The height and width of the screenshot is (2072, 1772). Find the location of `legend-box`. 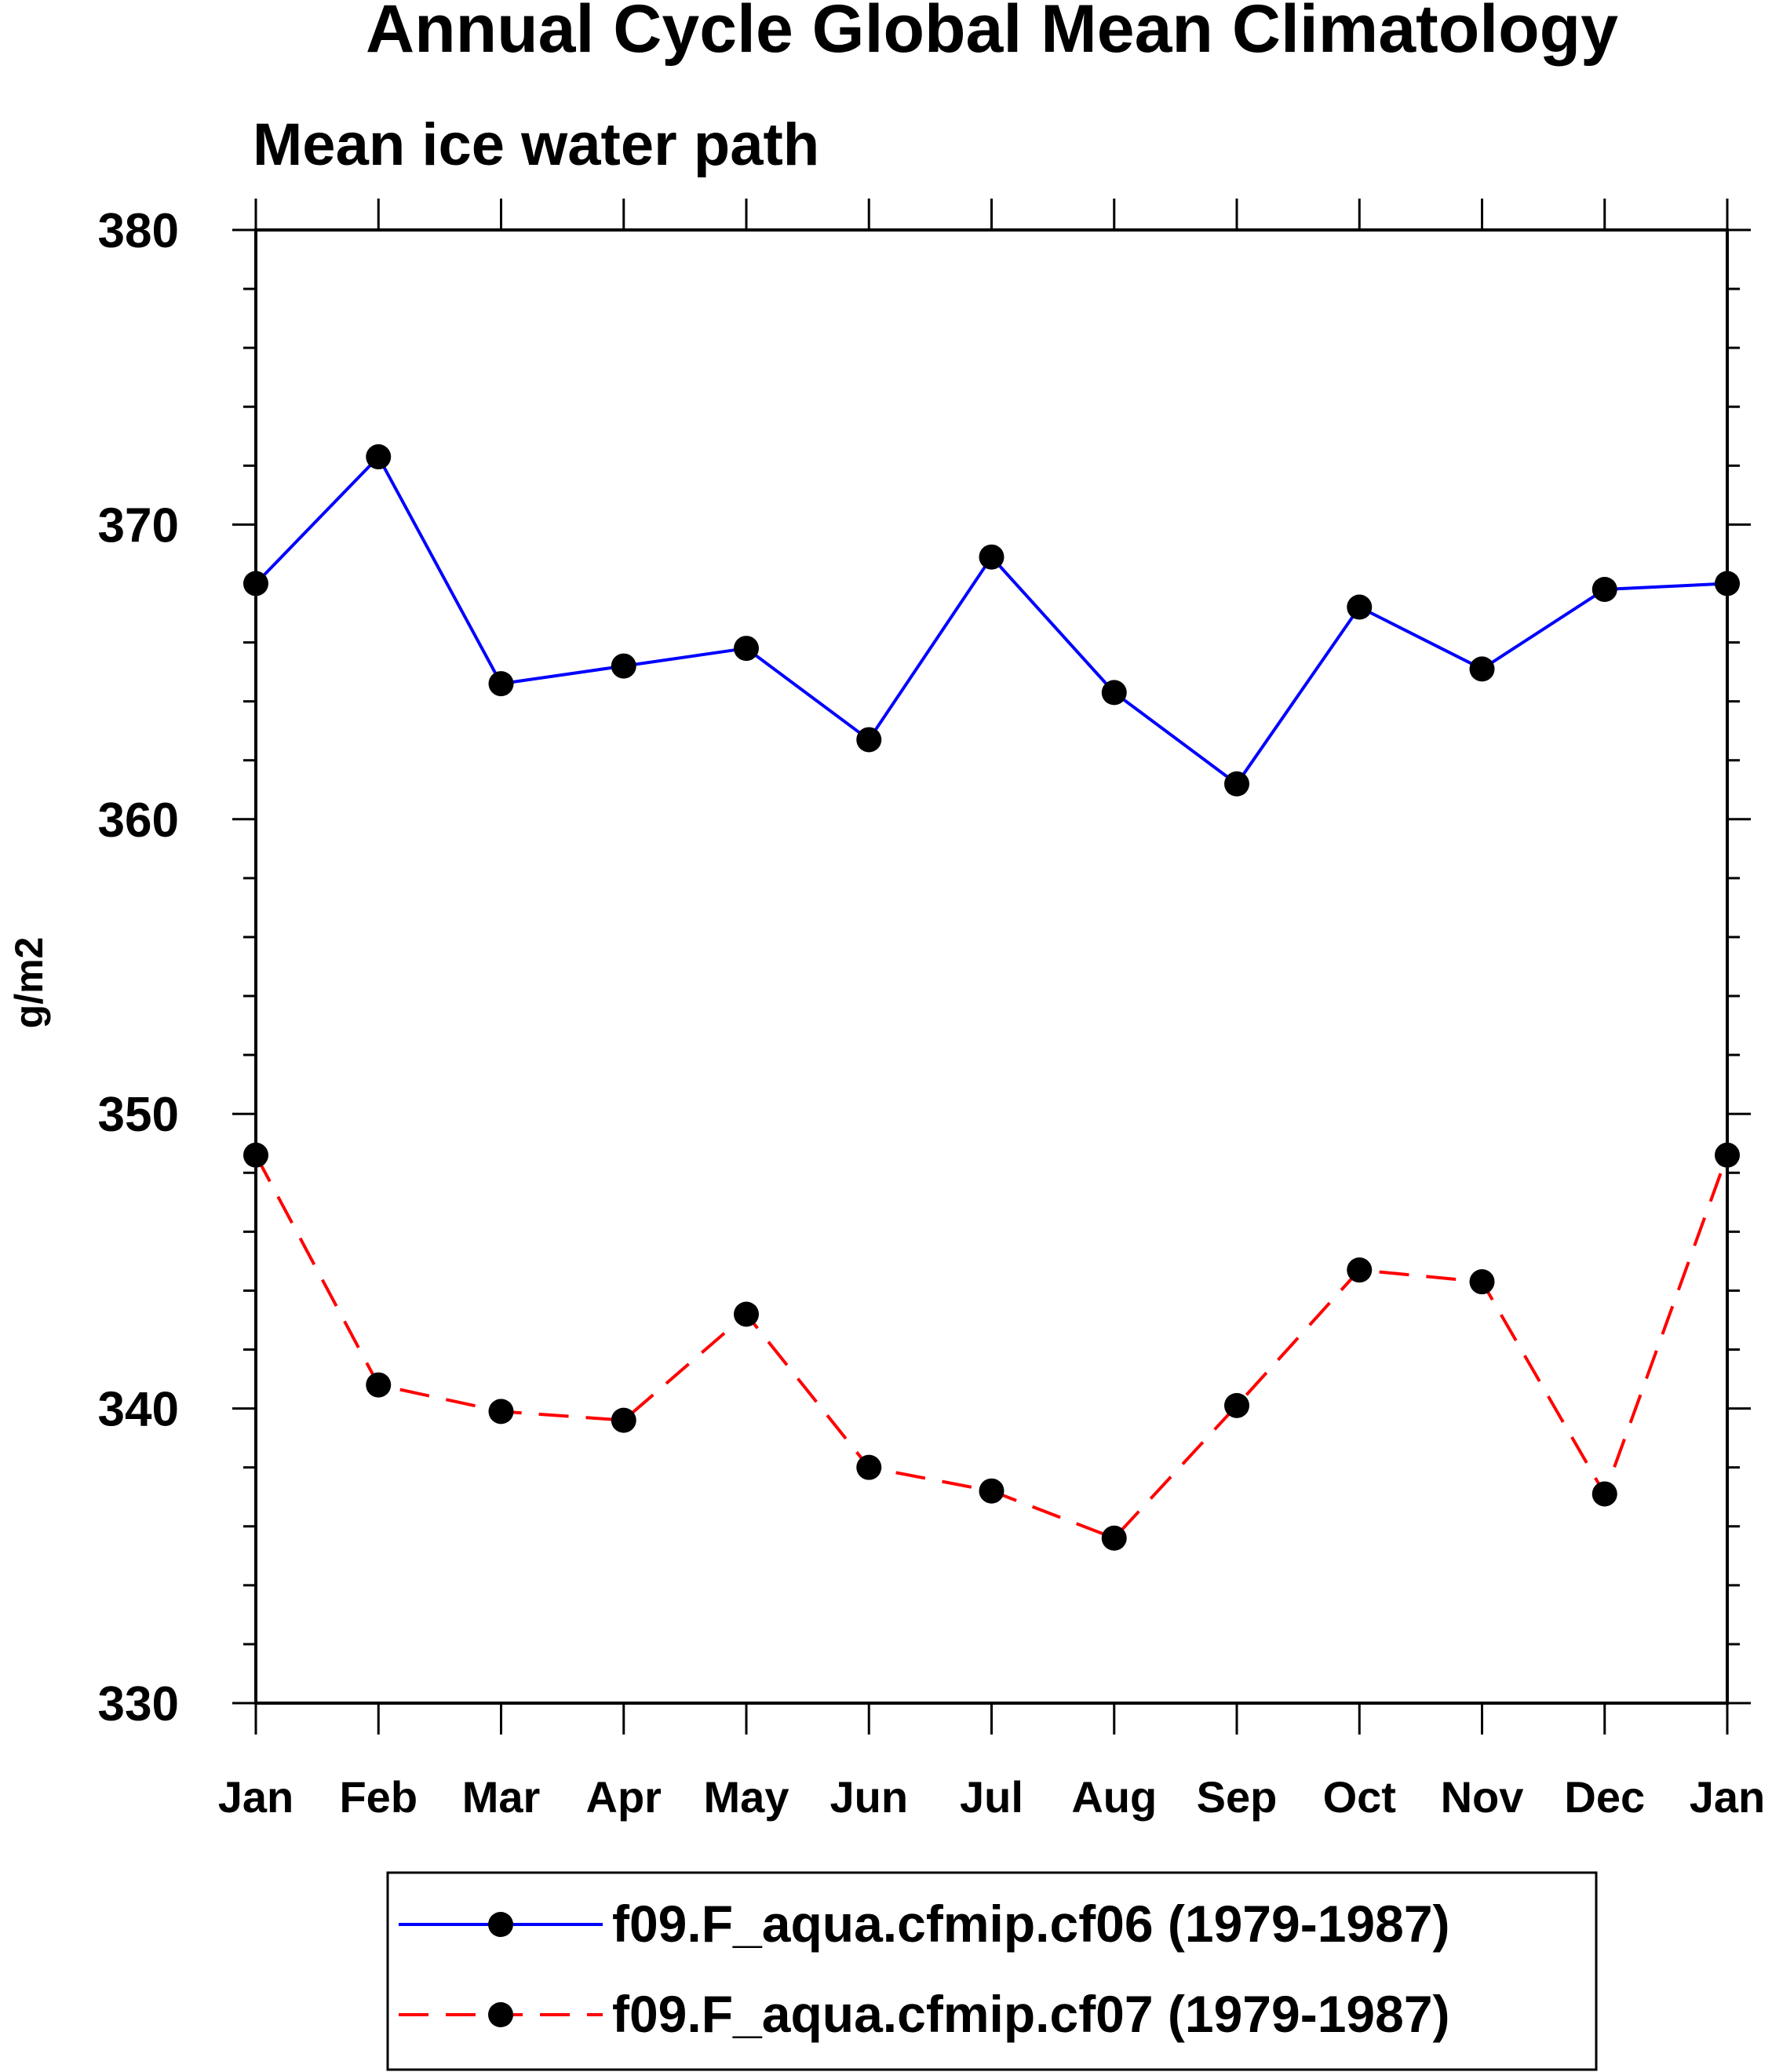

legend-box is located at coordinates (992, 1971).